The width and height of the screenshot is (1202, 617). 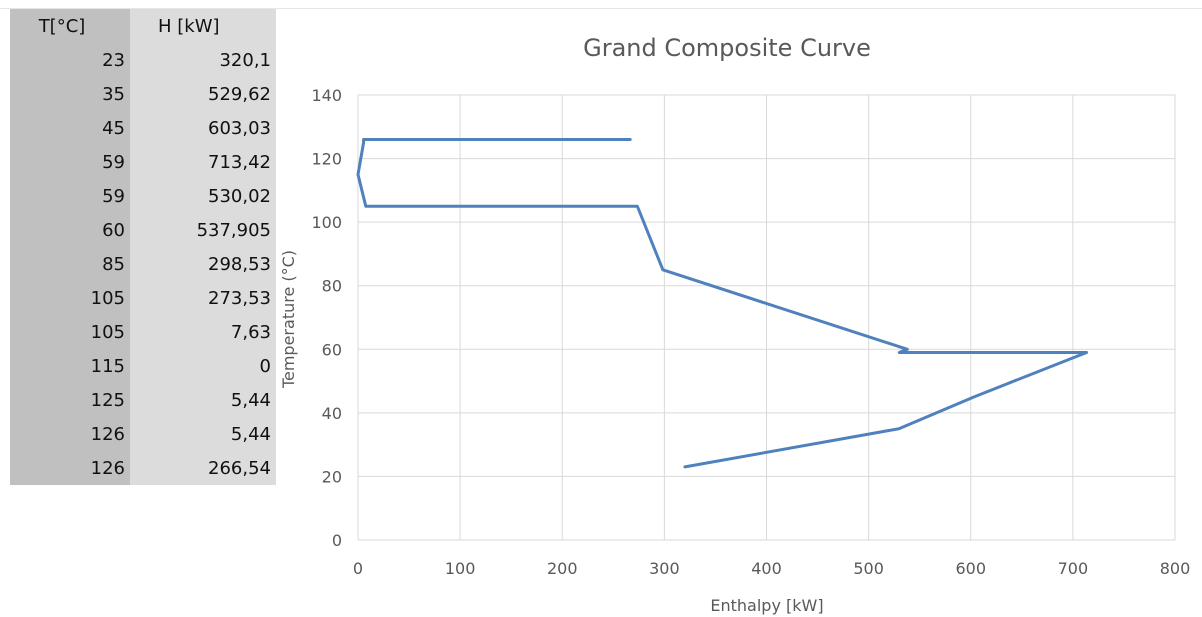 I want to click on y-tick-label: 120, so click(x=326, y=159).